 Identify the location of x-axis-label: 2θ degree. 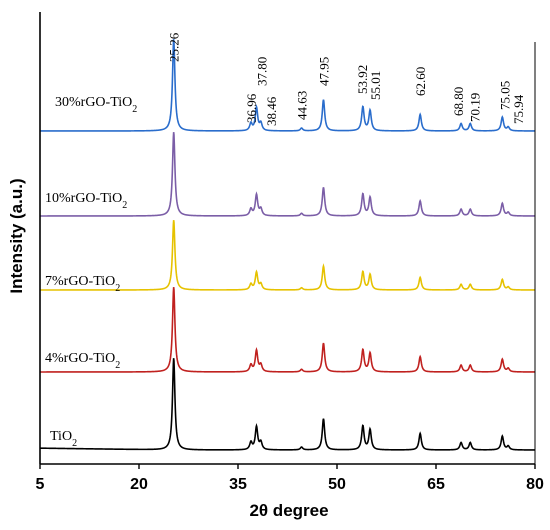
(288, 510).